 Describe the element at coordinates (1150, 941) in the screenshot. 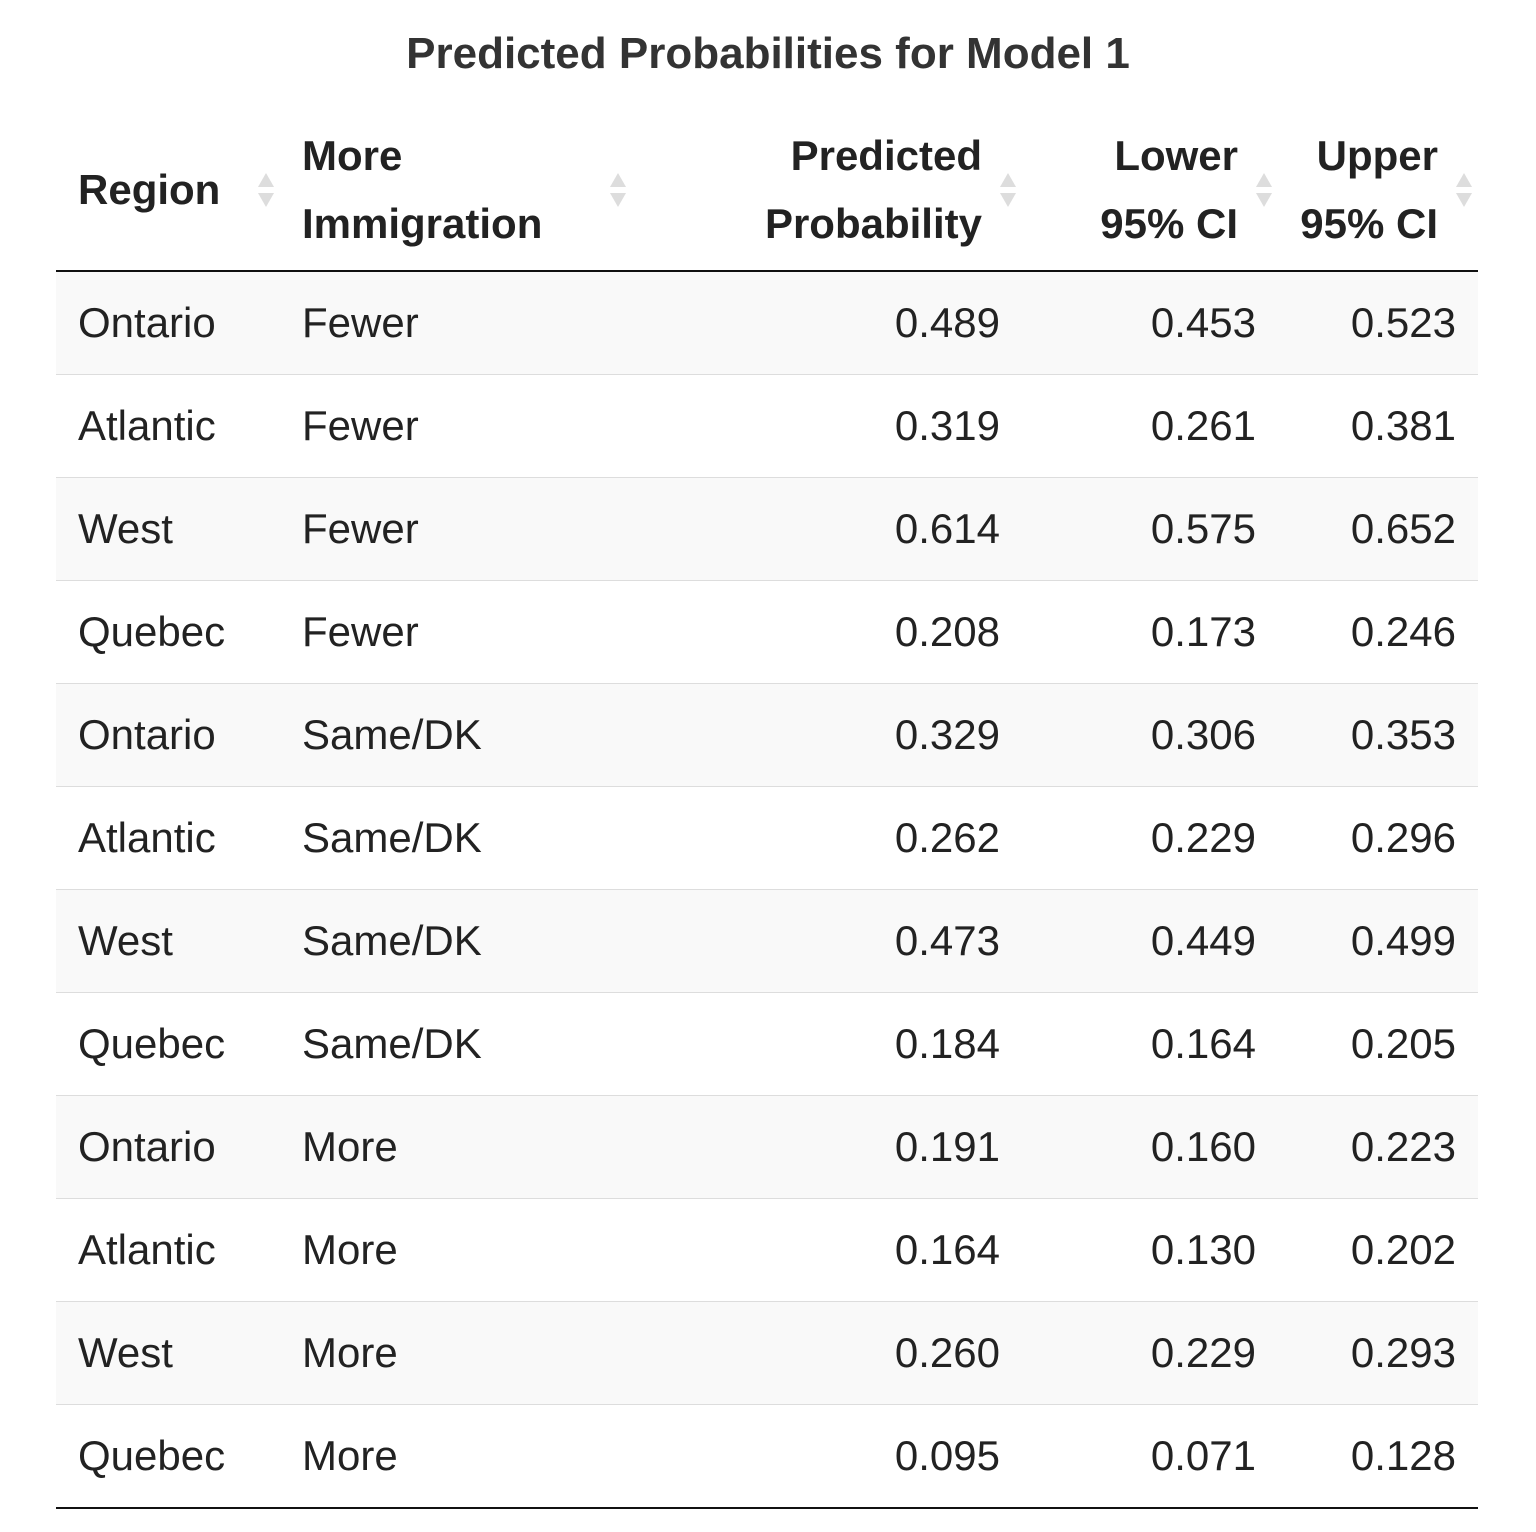

I see `cell-lower-95-ci: 0.449` at that location.